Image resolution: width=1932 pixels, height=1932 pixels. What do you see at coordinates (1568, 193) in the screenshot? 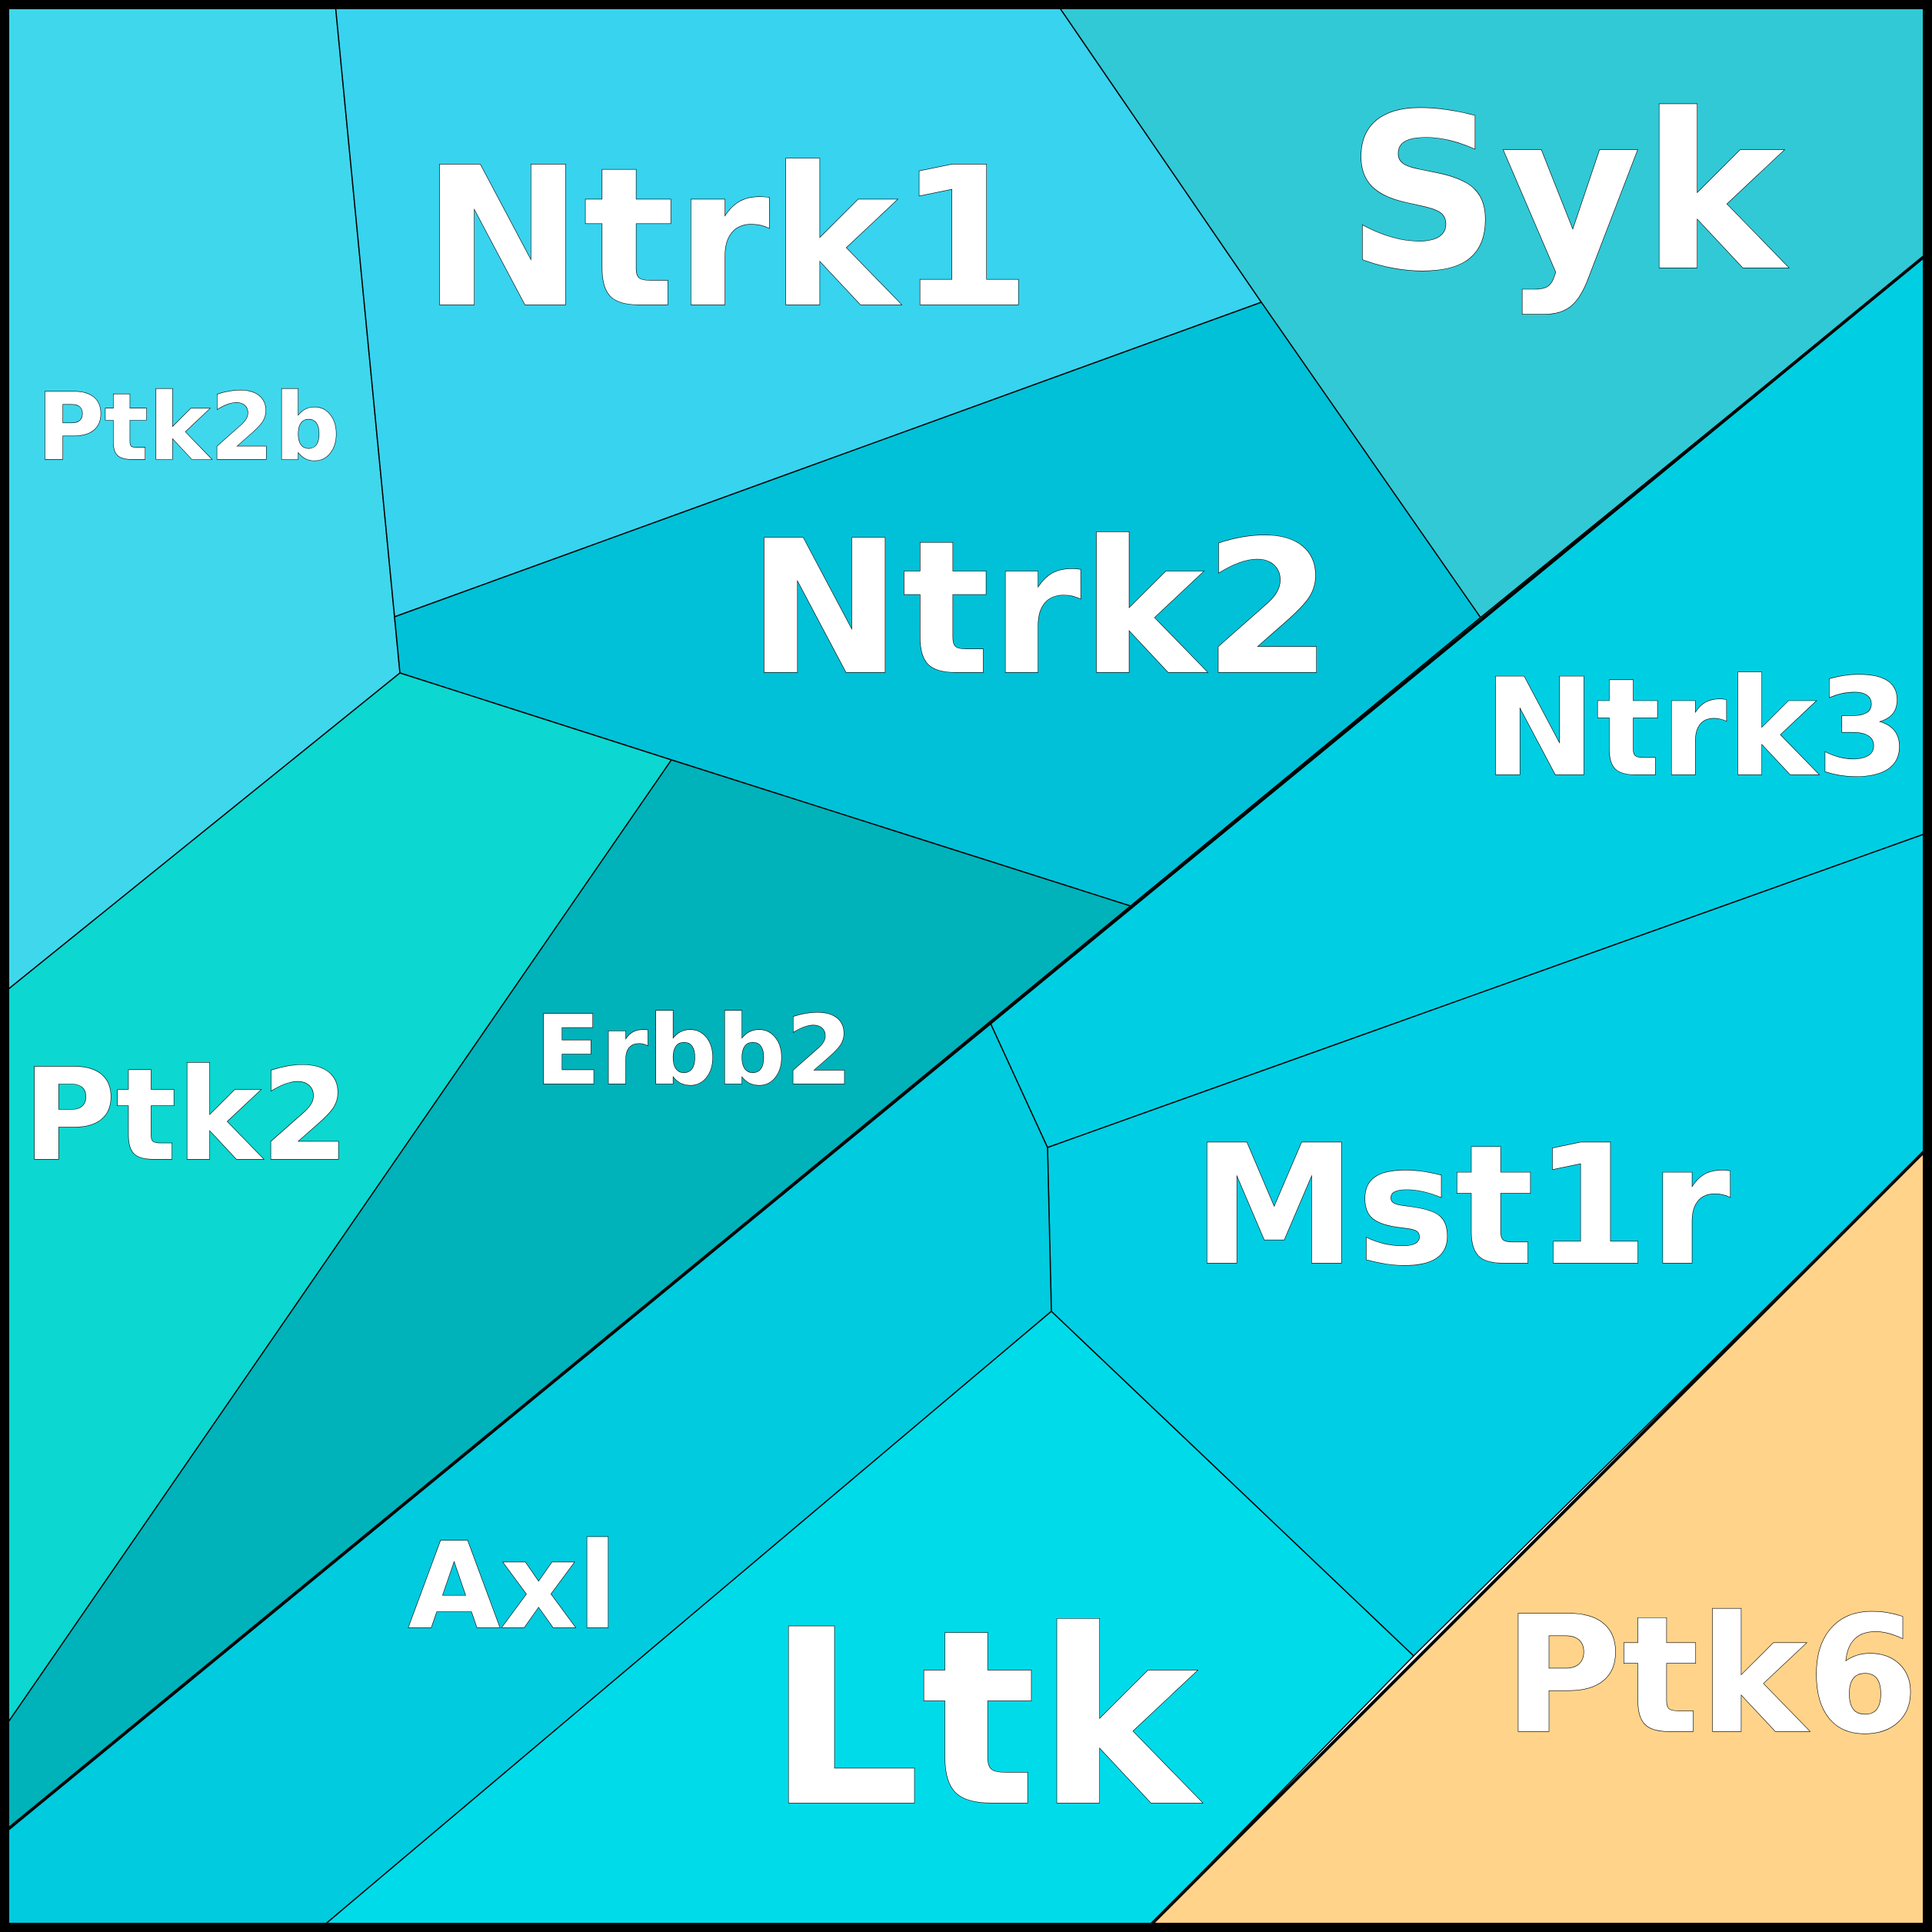
I see `label-syk: Syk` at bounding box center [1568, 193].